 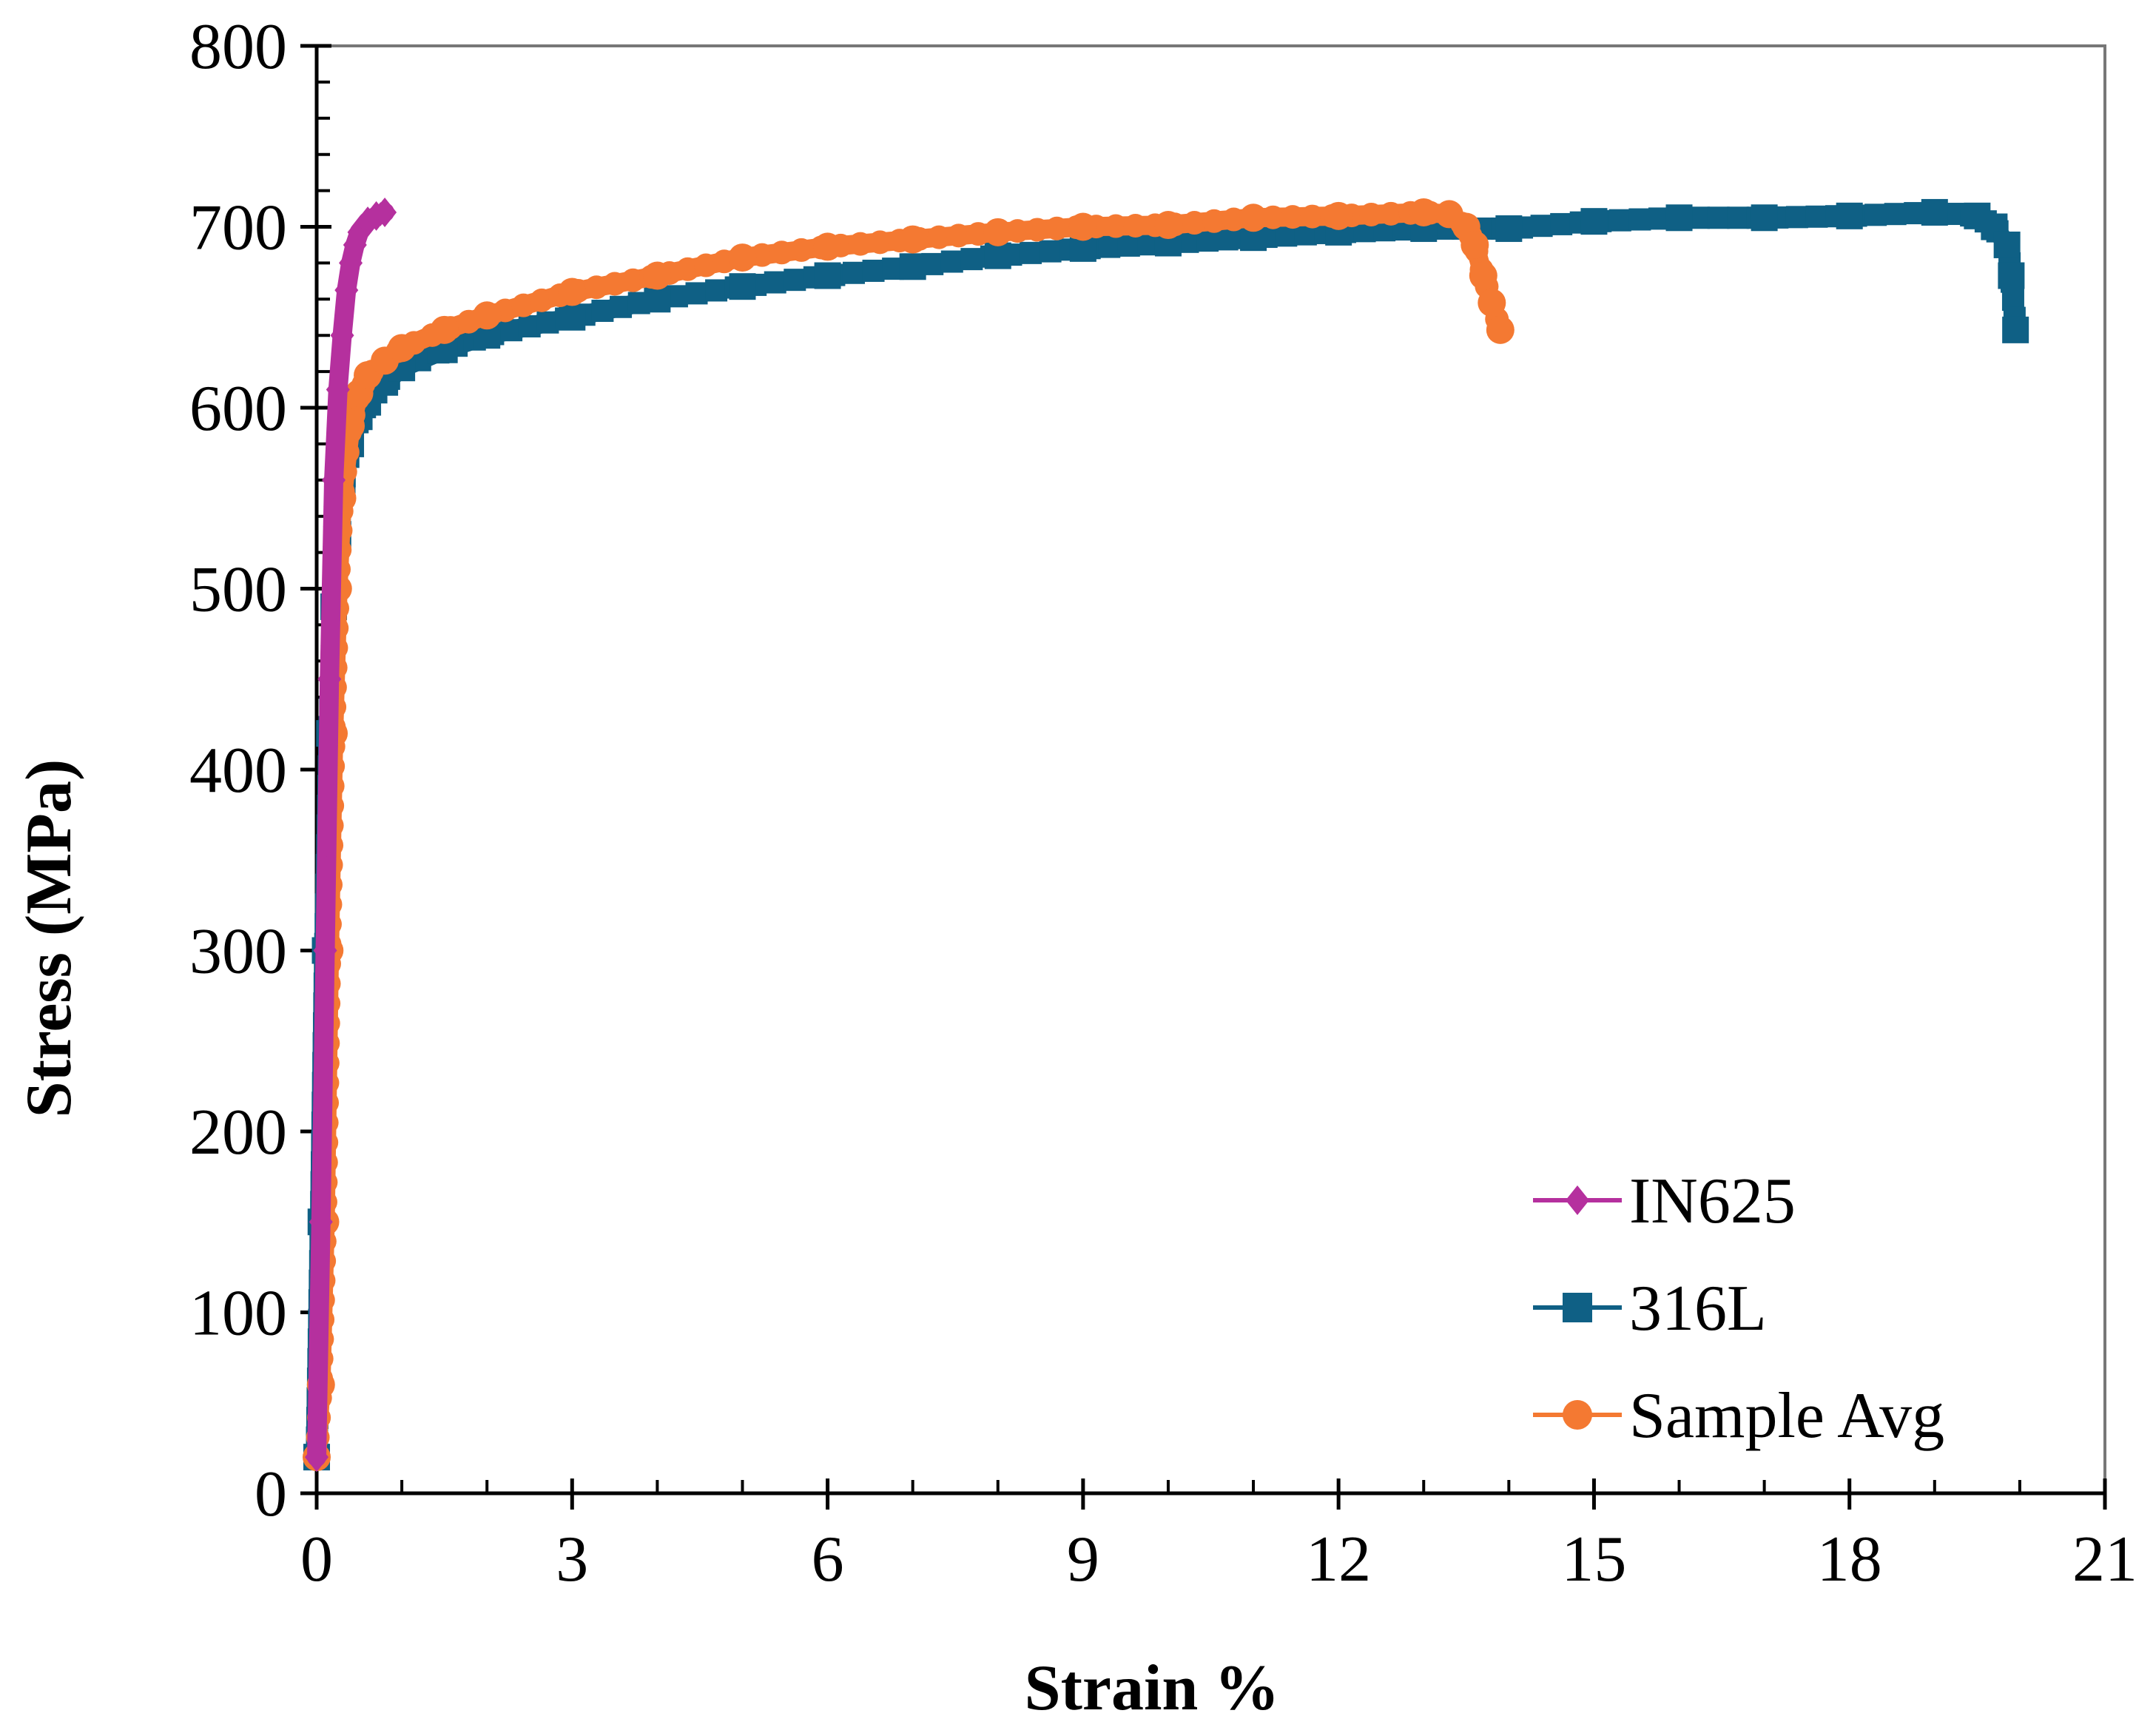 I want to click on x-tick-label: 21, so click(x=2104, y=1559).